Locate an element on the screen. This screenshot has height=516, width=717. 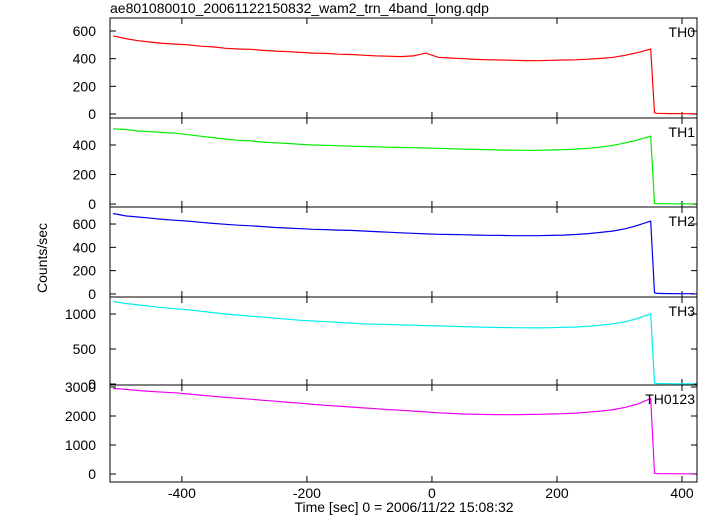
x-tick-label: -200 is located at coordinates (307, 493).